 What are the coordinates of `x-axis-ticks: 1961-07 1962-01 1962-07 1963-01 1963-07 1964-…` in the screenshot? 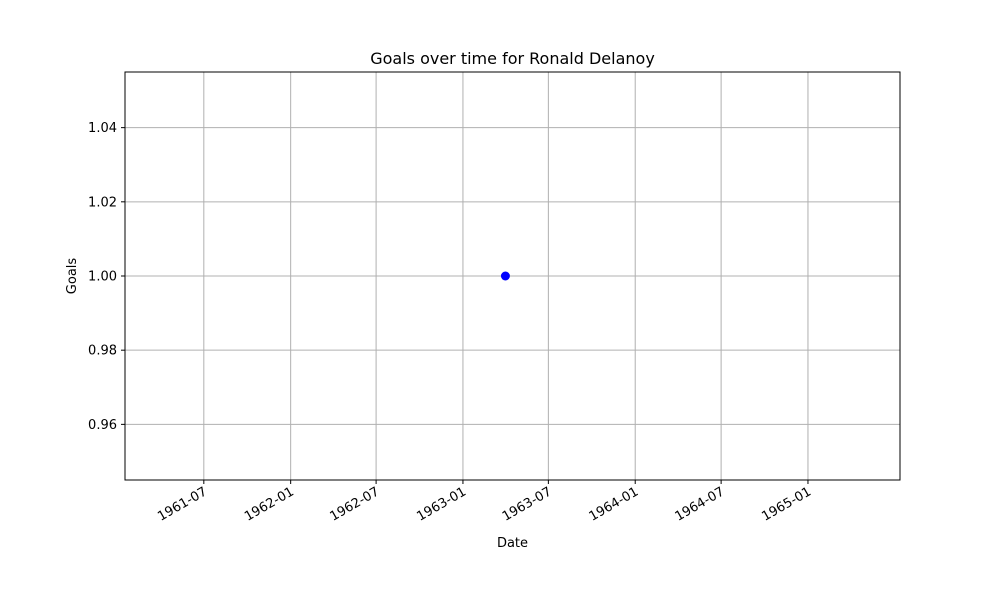 It's located at (484, 502).